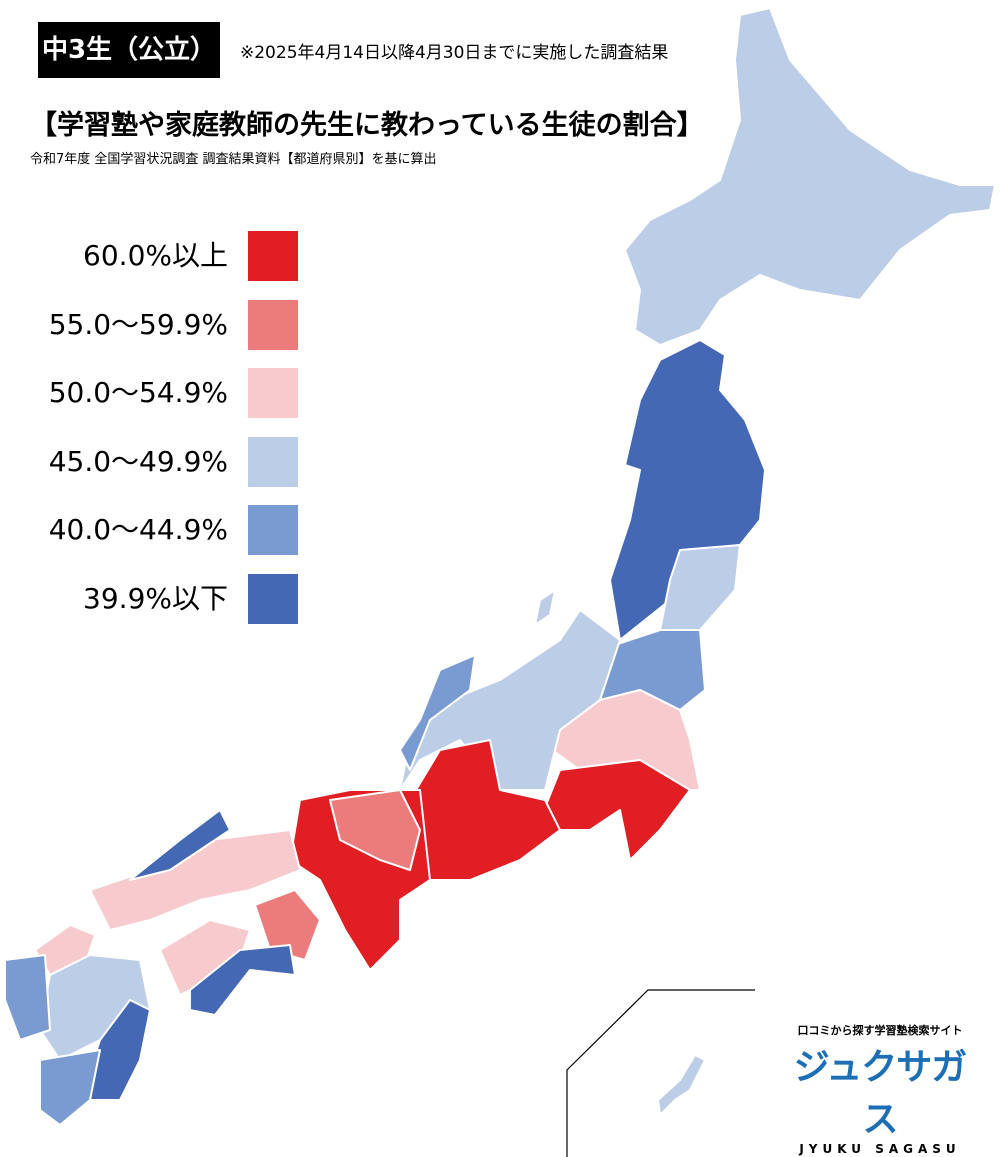 The image size is (1000, 1157). I want to click on legend-item: 55.0～59.9%, so click(150, 324).